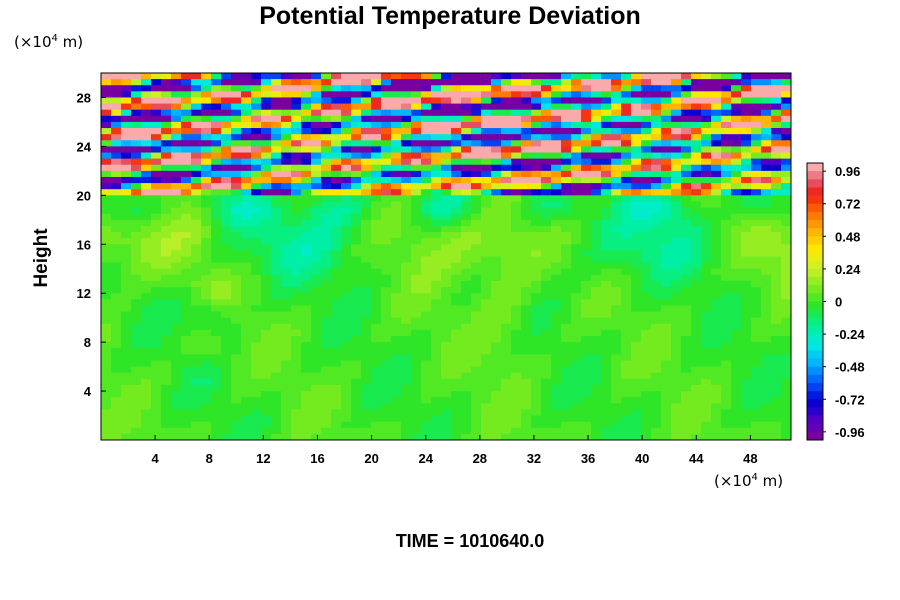 The width and height of the screenshot is (900, 600). I want to click on colorbar-label: -0.96, so click(850, 432).